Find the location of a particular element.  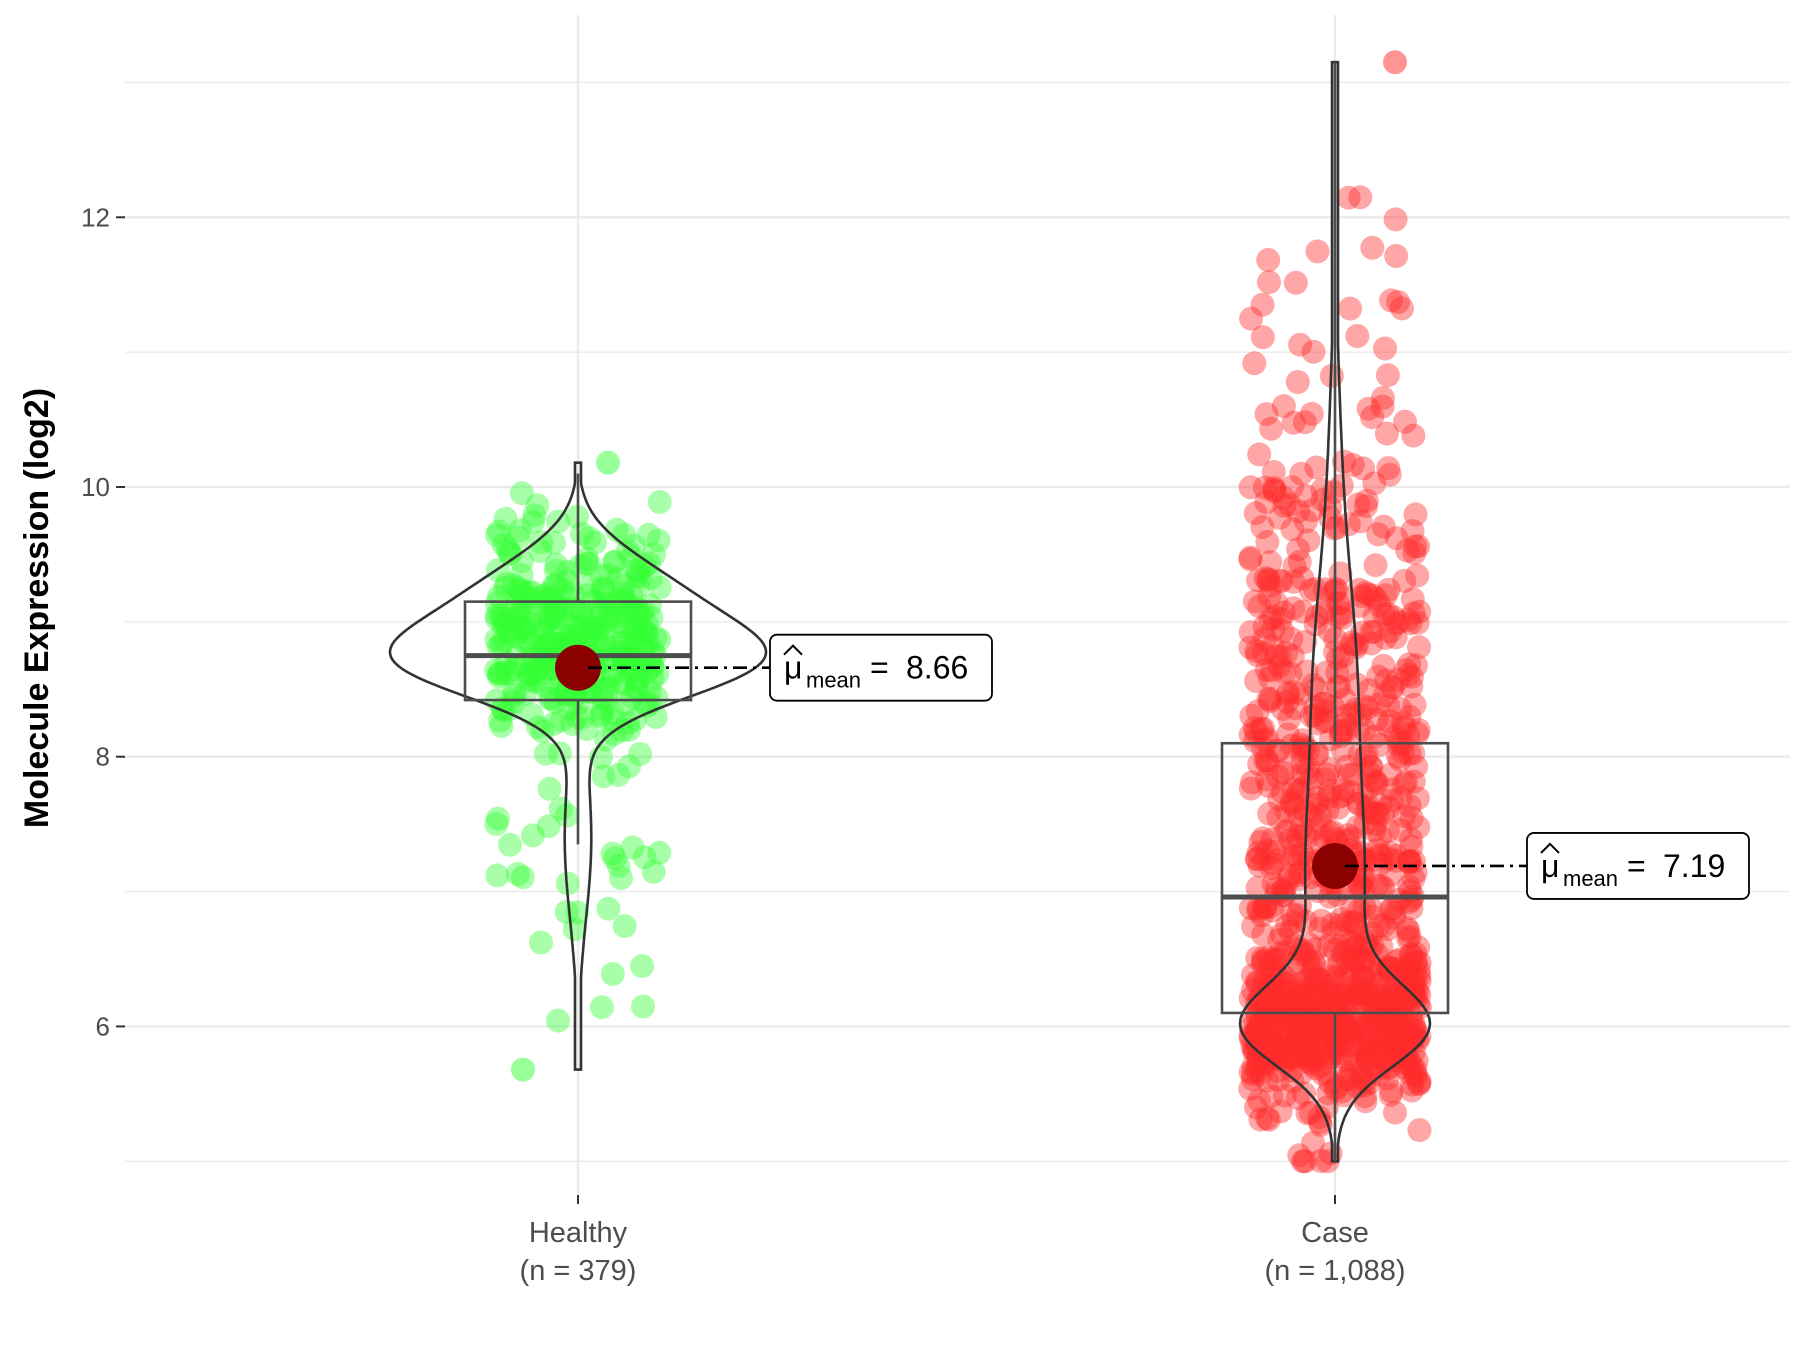

x-category-label: Case is located at coordinates (1335, 1233).